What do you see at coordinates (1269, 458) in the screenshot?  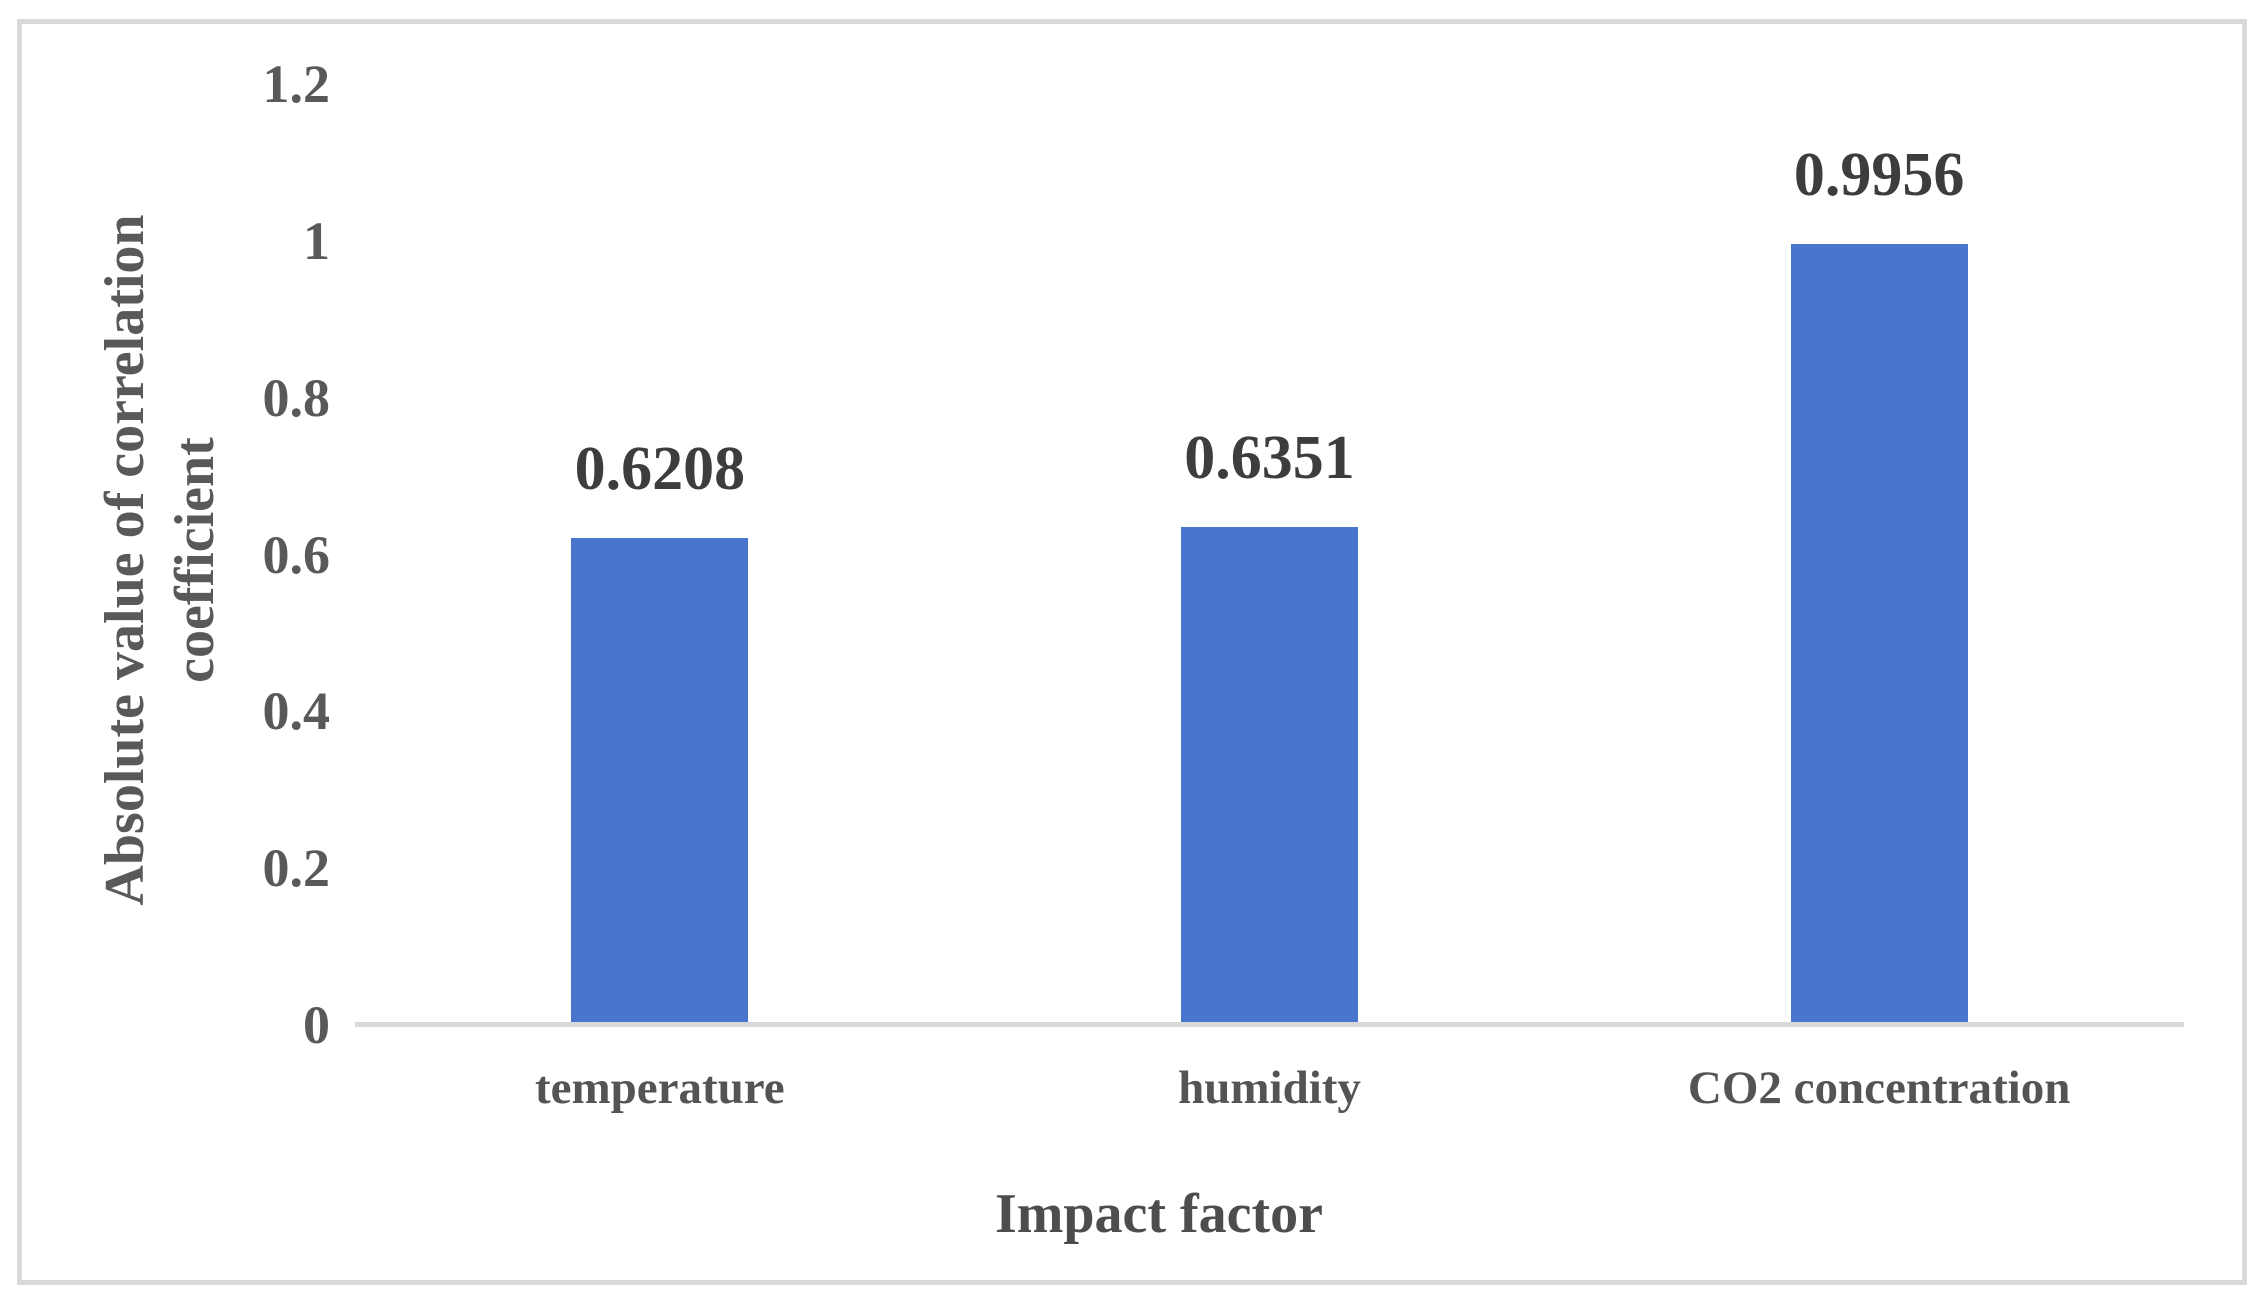 I see `data-label-humidity: 0.6351` at bounding box center [1269, 458].